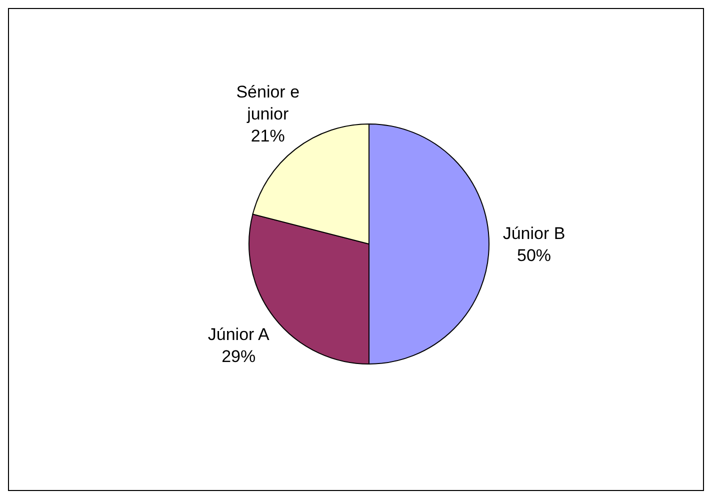 The width and height of the screenshot is (712, 499). Describe the element at coordinates (239, 356) in the screenshot. I see `data-label: 29%` at that location.